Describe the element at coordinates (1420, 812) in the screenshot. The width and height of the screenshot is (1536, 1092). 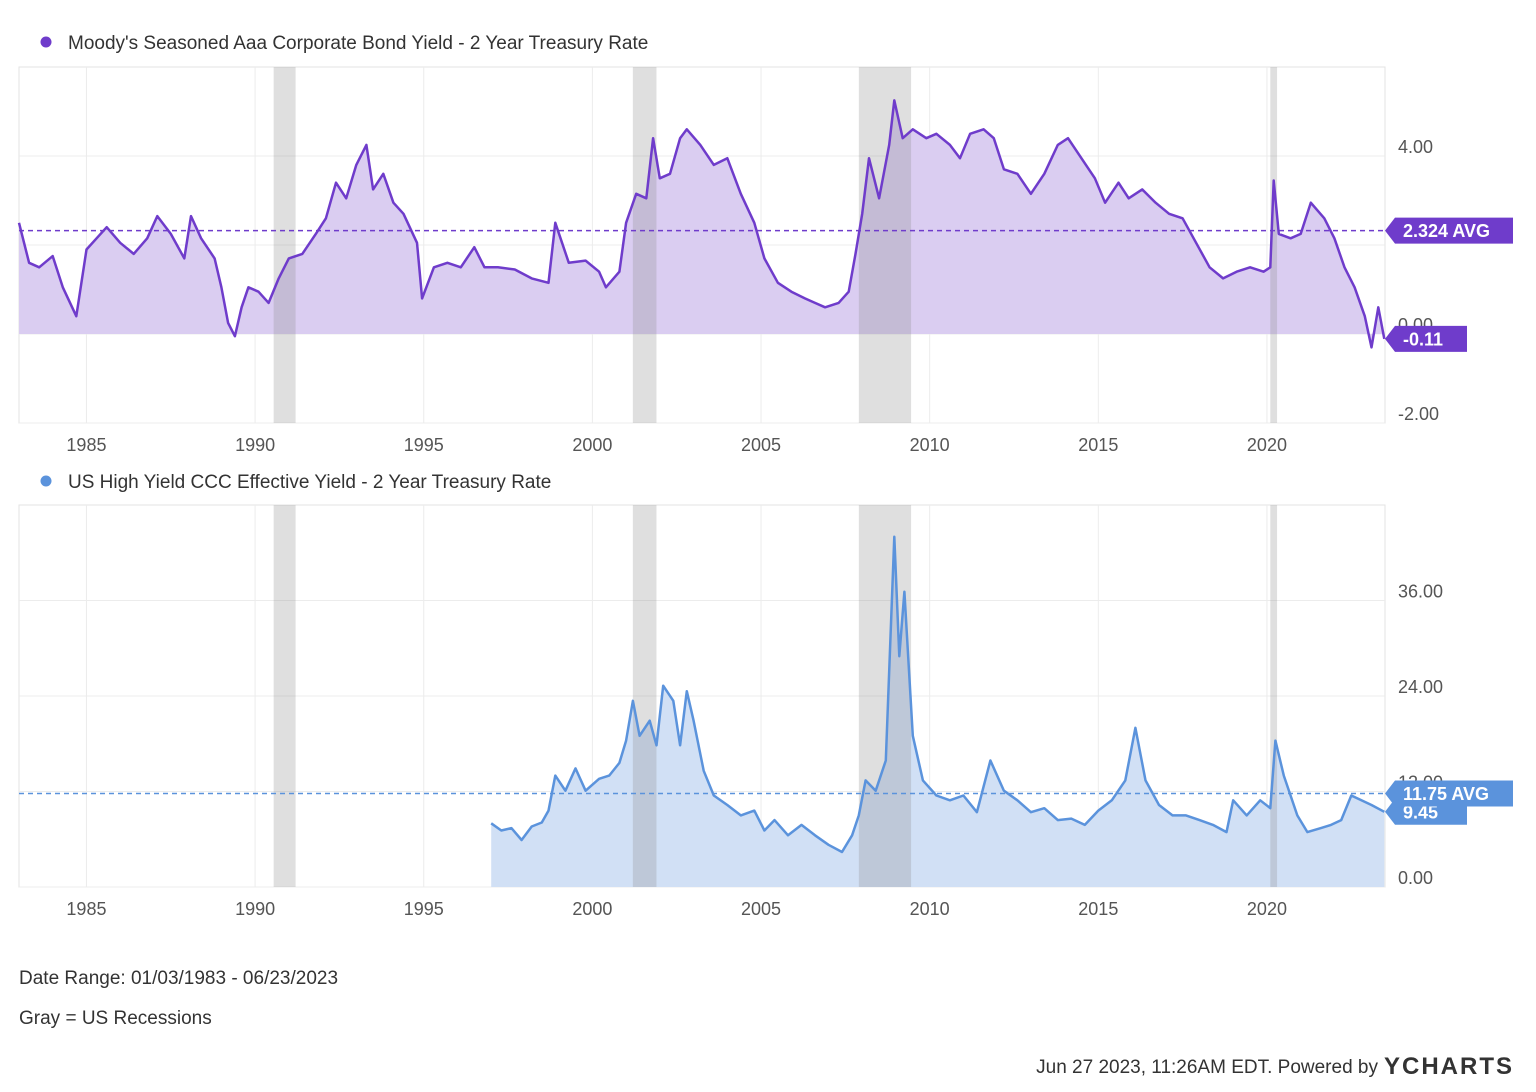
I see `last-value-label: 9.45` at that location.